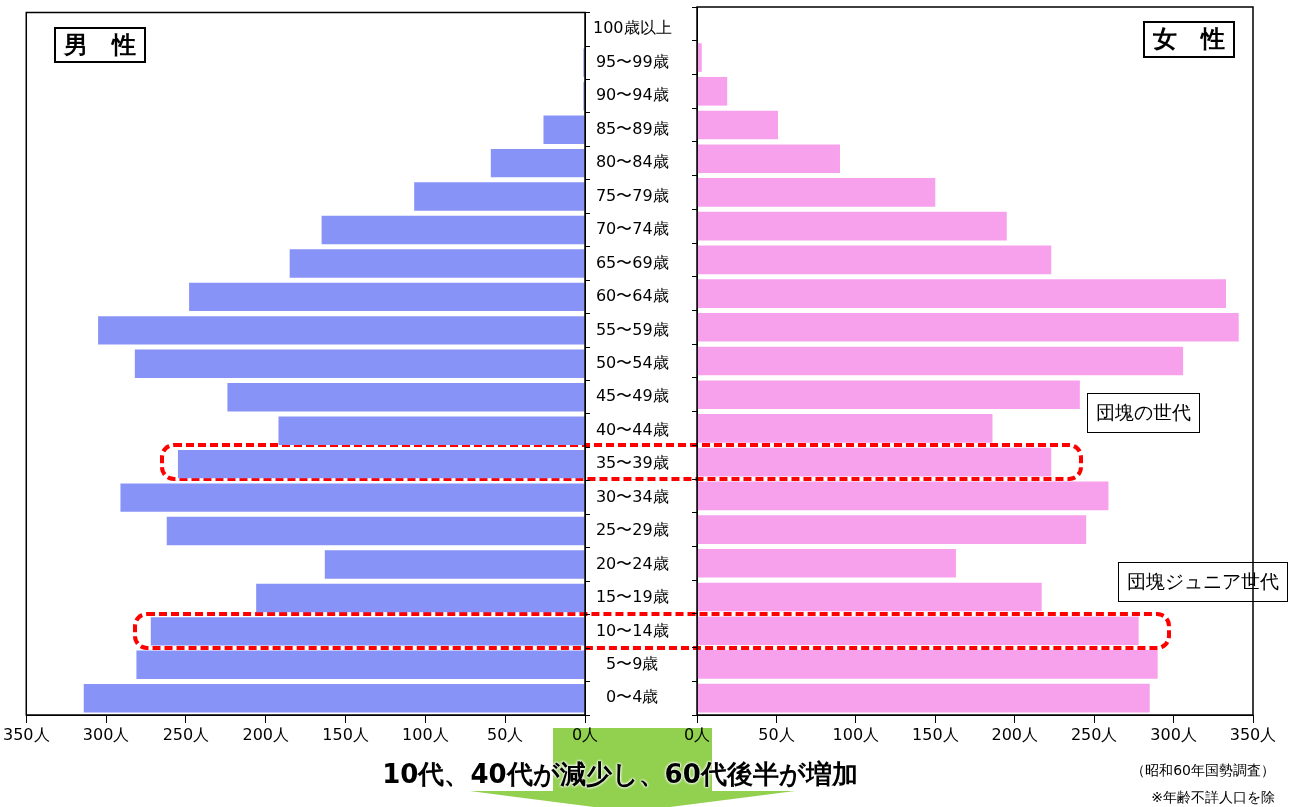 The width and height of the screenshot is (1293, 807). What do you see at coordinates (1189, 39) in the screenshot?
I see `text: 女 性` at bounding box center [1189, 39].